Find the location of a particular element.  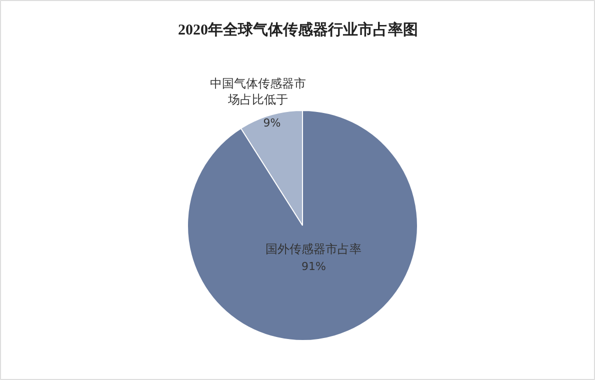

slice-label: 国外传感器市占率 is located at coordinates (314, 249).